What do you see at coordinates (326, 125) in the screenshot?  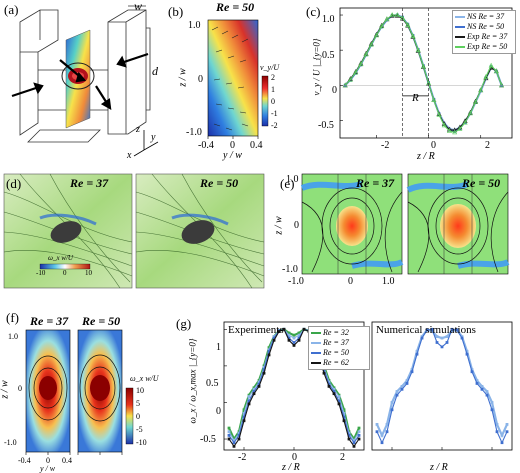 I see `panel-c-ytick-4: -0.5` at bounding box center [326, 125].